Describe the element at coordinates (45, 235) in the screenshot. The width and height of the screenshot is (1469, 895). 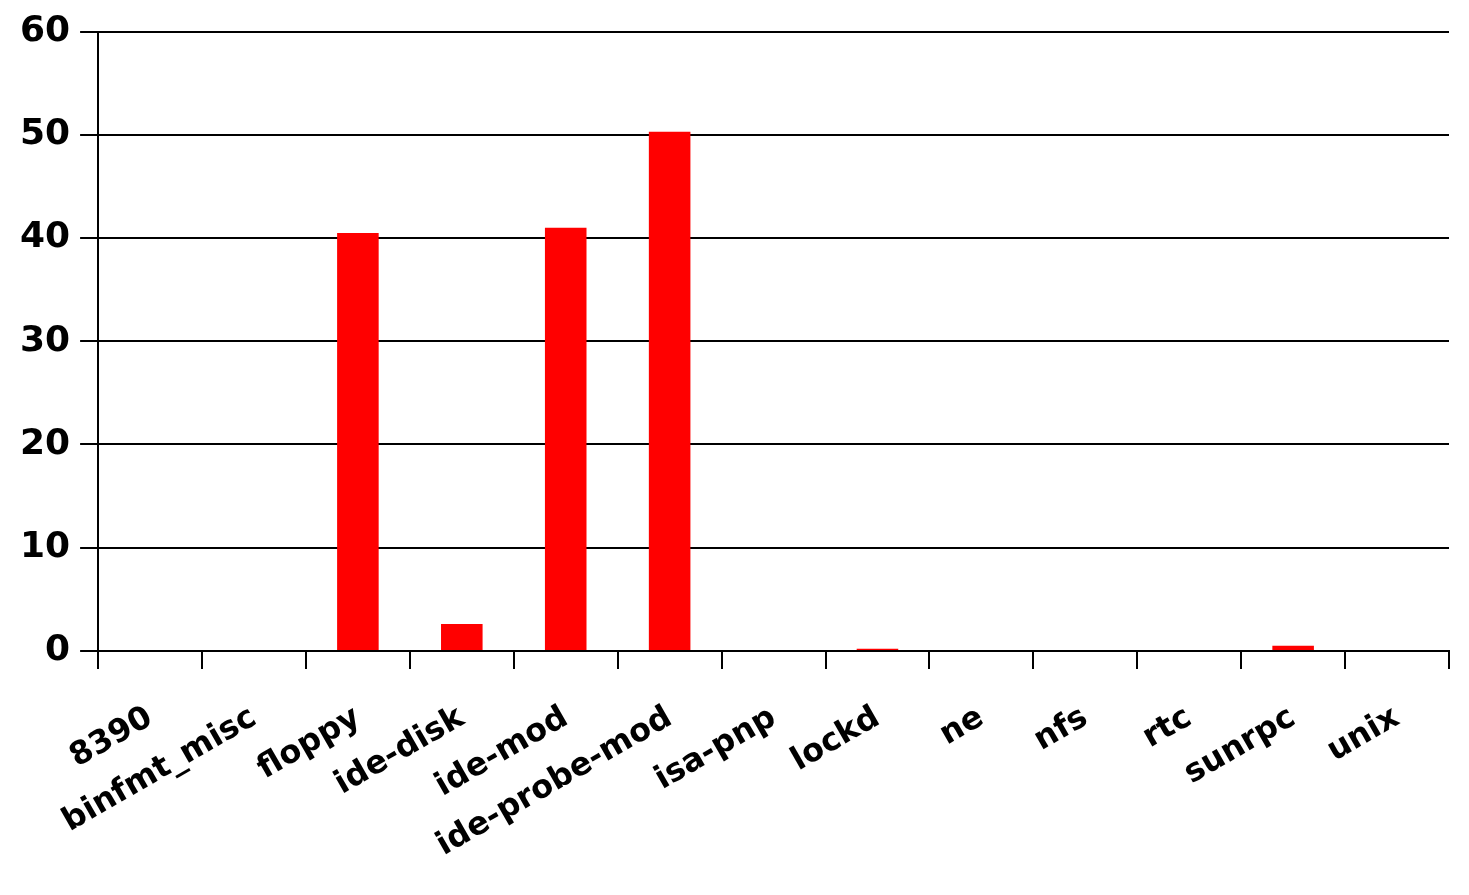
I see `y-tick-label: 40` at that location.